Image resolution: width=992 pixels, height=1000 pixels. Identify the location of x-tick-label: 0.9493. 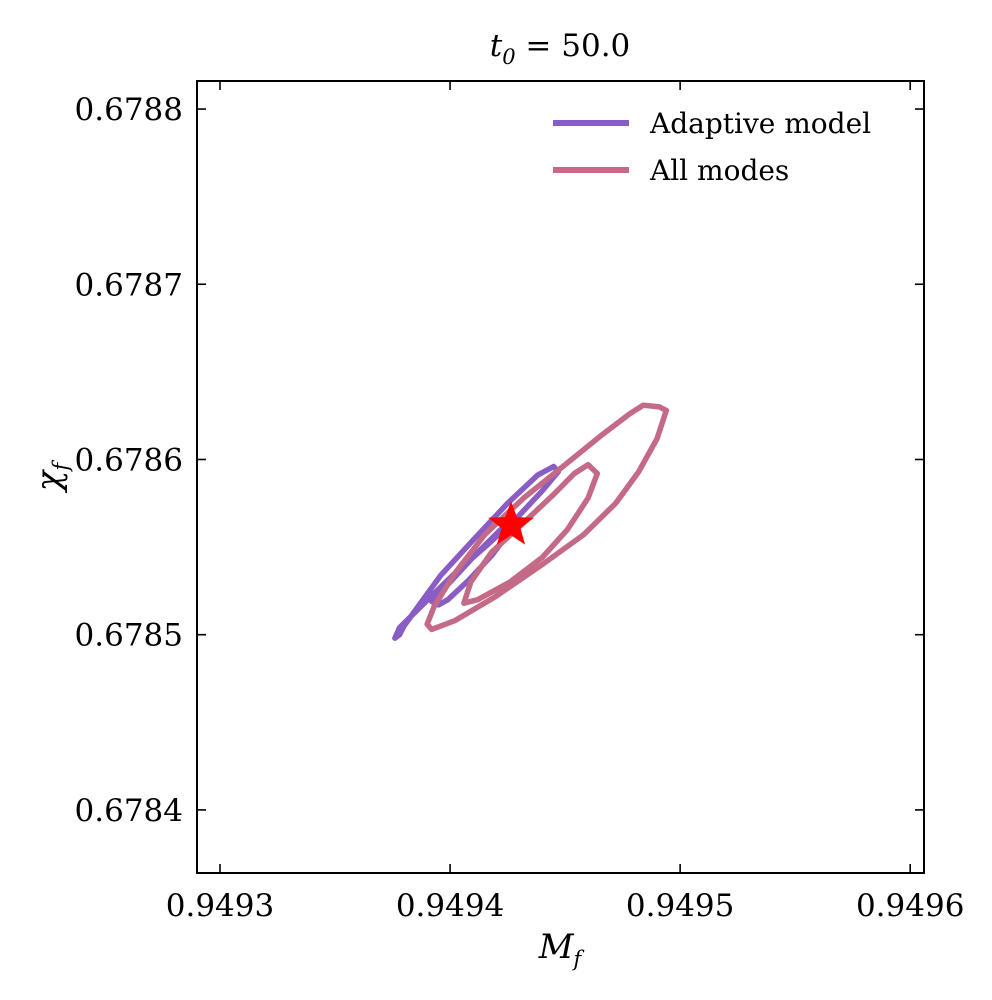
(220, 906).